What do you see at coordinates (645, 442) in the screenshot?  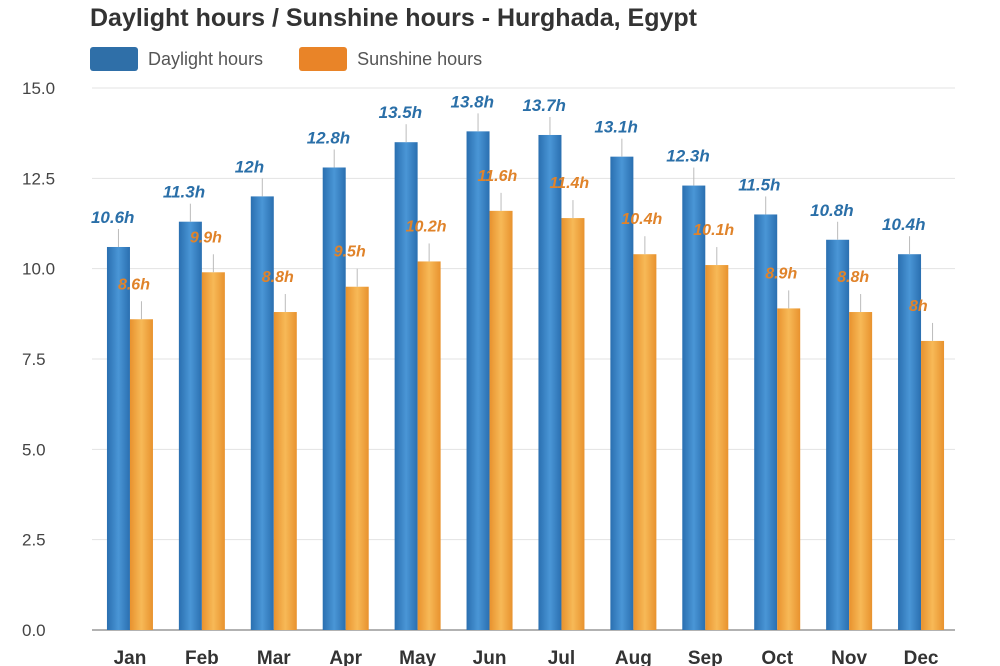 I see `bar-sunshine-aug` at bounding box center [645, 442].